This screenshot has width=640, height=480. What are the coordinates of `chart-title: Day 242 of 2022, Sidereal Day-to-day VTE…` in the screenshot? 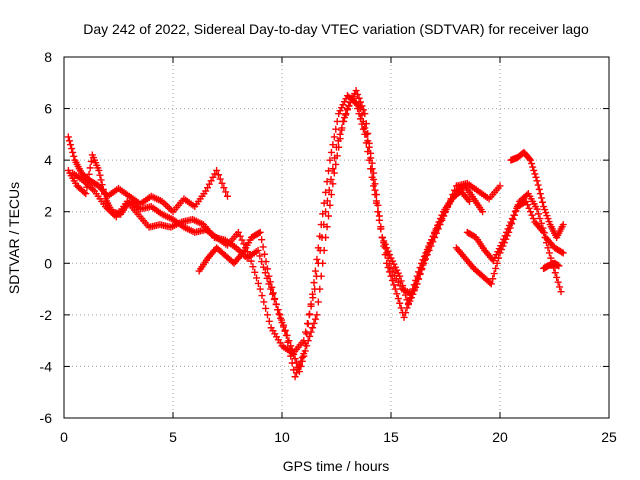 It's located at (336, 29).